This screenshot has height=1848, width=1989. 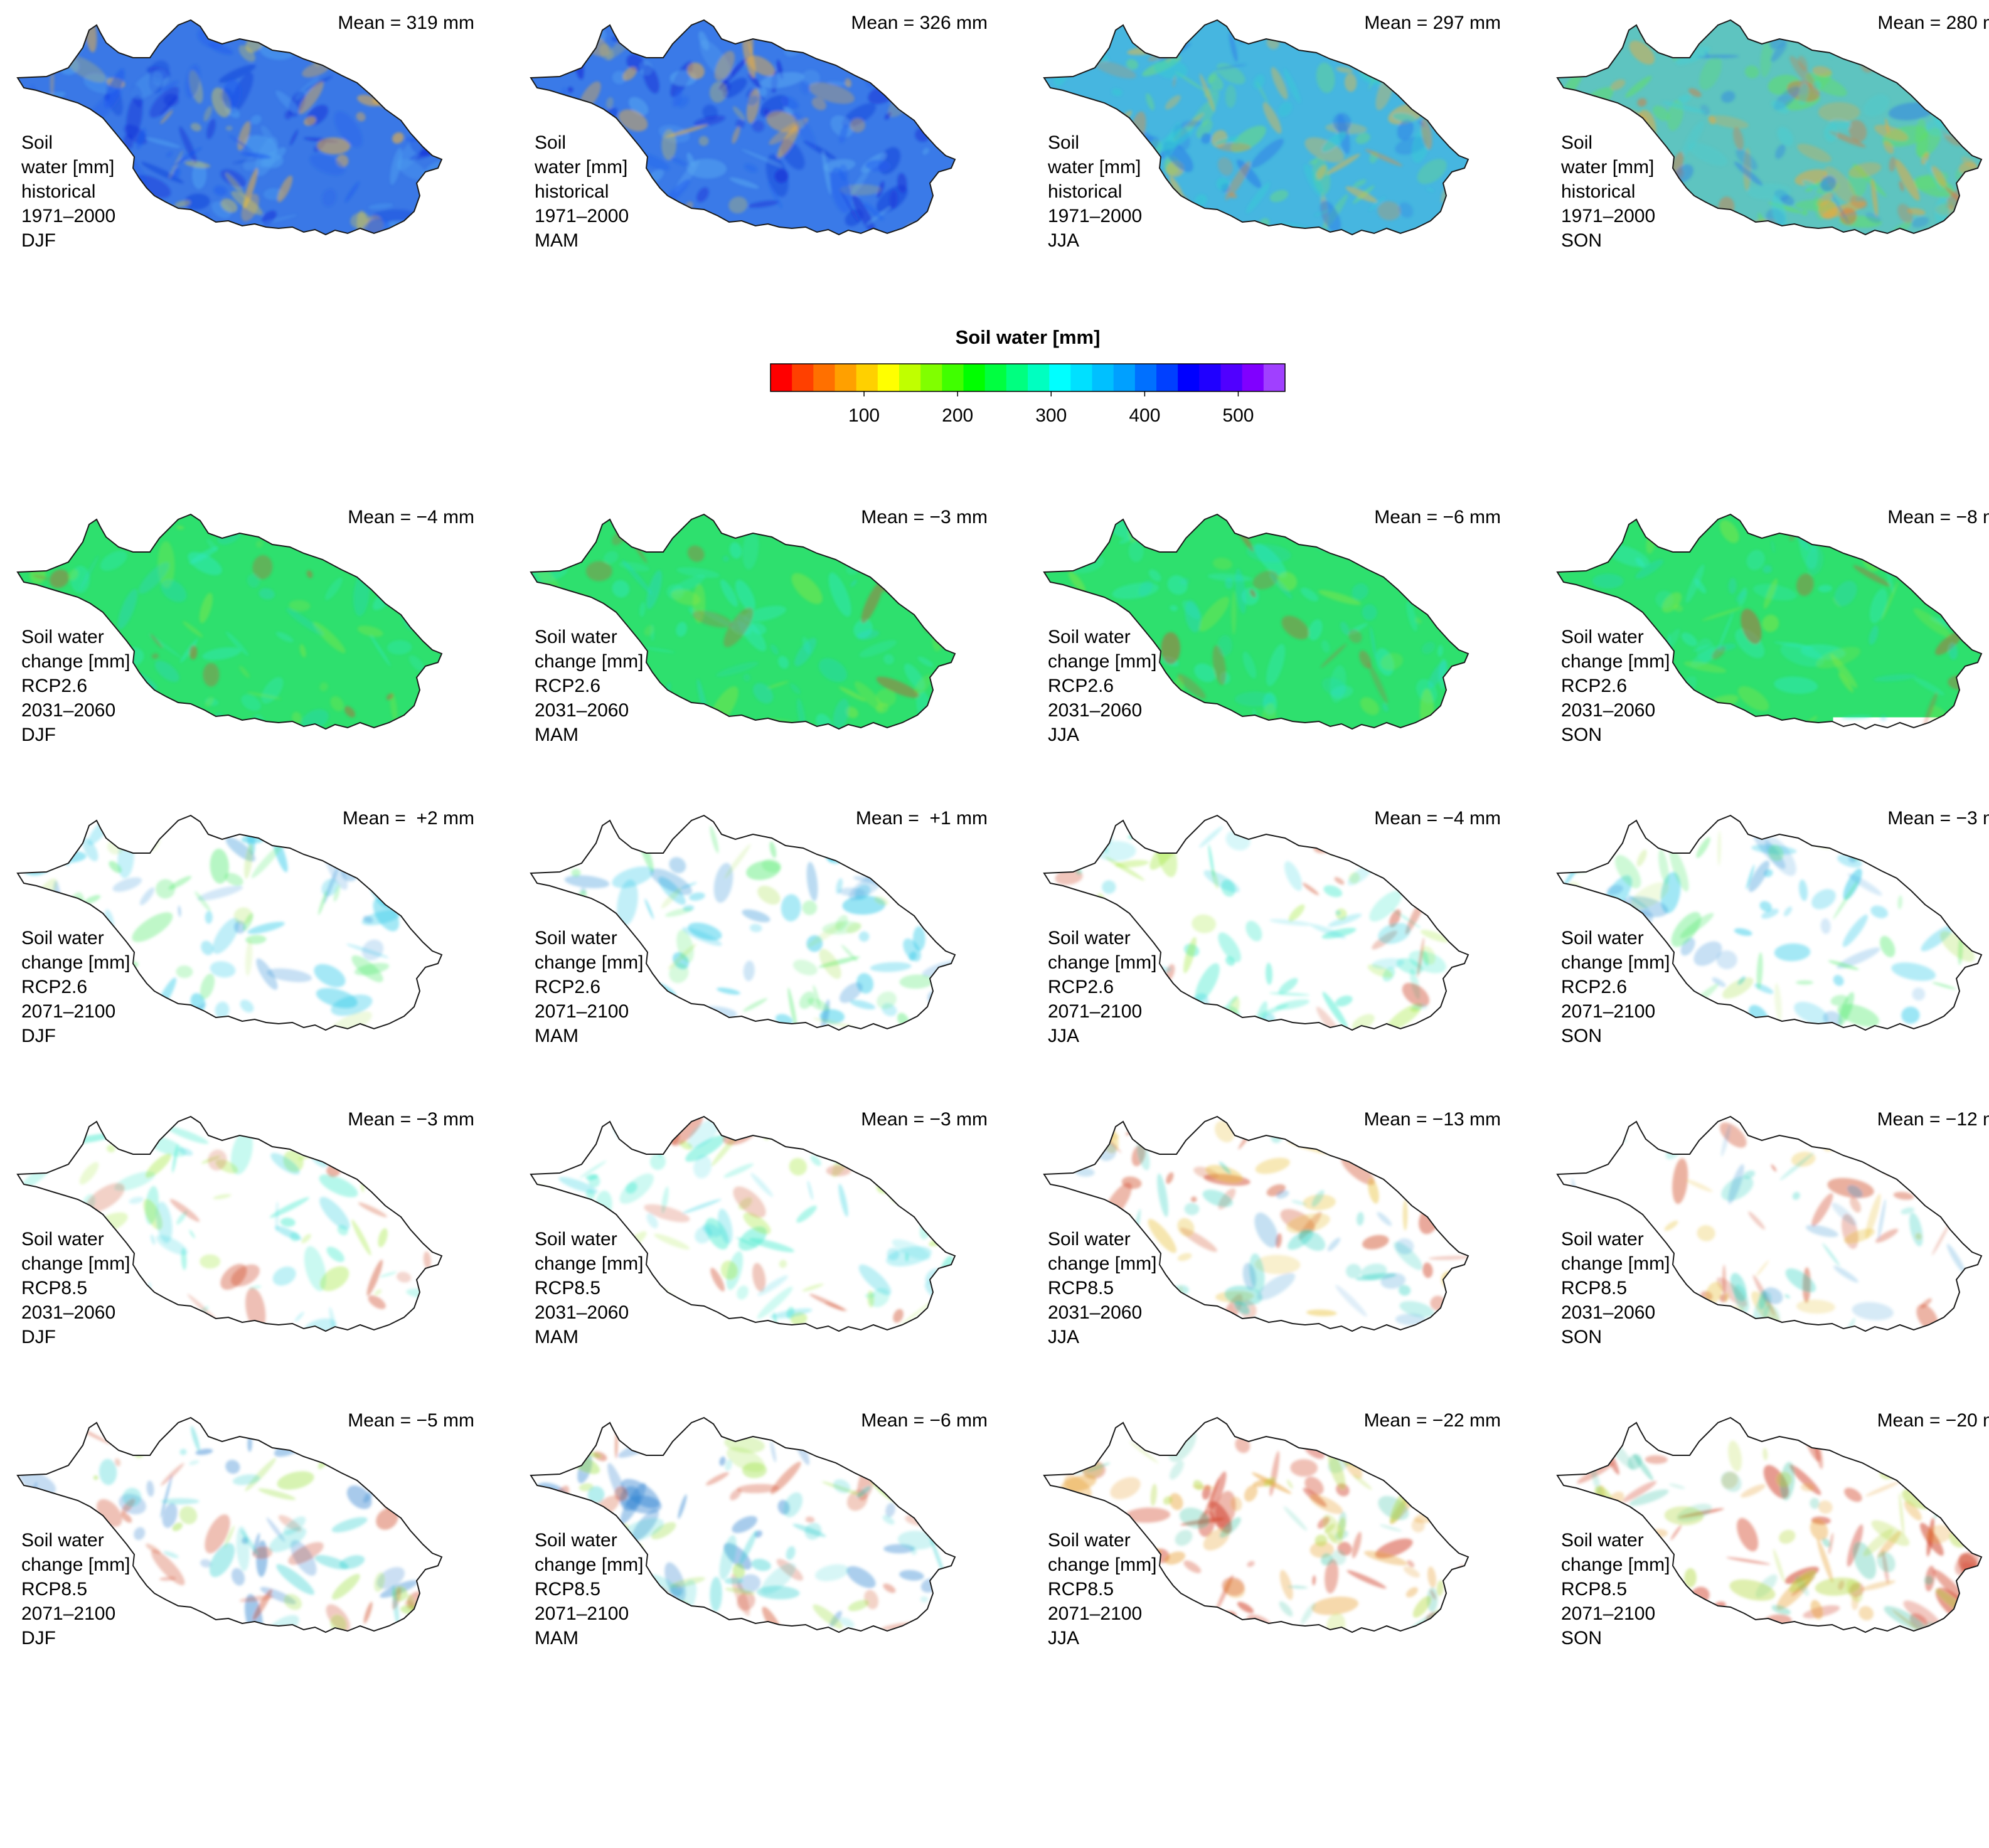 I want to click on colorbar-tick-label: 60, so click(x=1233, y=1777).